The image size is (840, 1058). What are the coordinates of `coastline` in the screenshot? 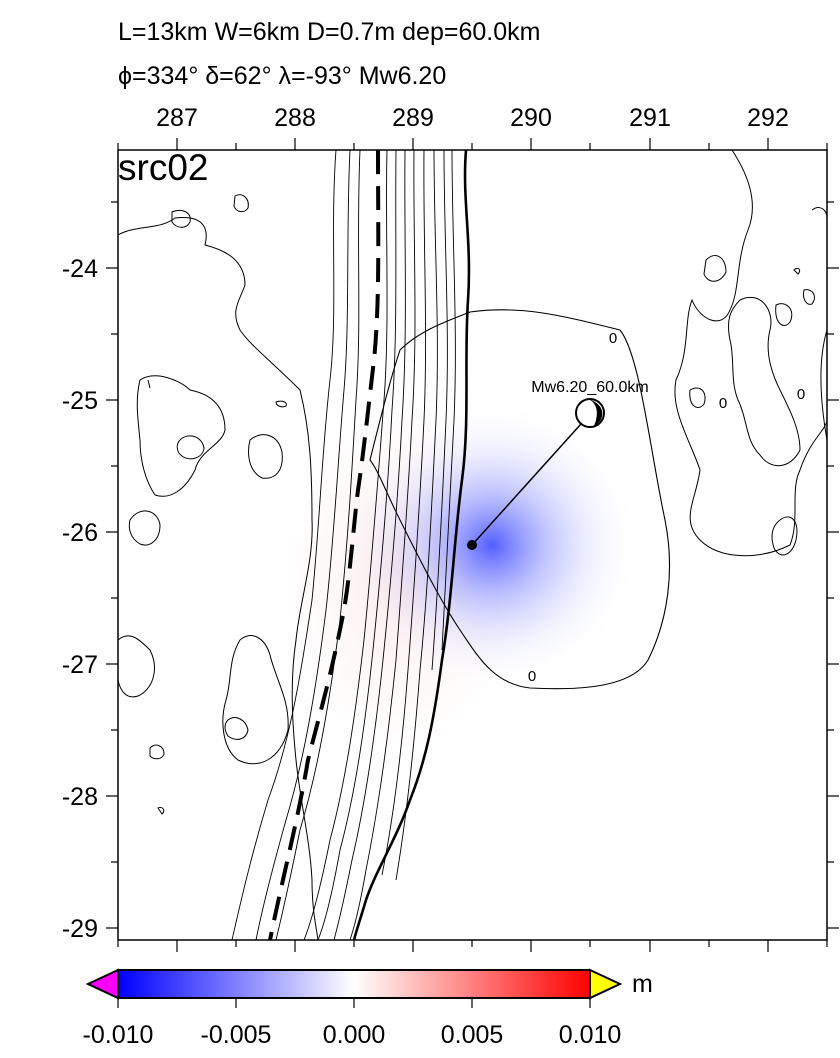 It's located at (411, 545).